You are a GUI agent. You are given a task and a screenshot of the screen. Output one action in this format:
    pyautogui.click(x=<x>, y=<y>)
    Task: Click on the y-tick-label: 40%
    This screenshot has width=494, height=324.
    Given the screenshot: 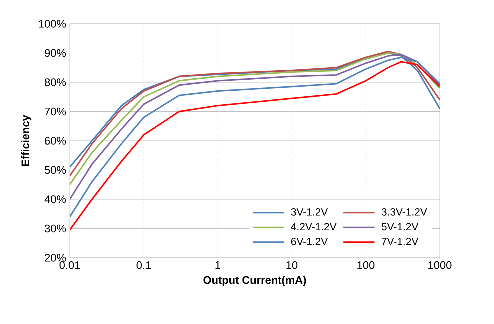 What is the action you would take?
    pyautogui.click(x=55, y=200)
    